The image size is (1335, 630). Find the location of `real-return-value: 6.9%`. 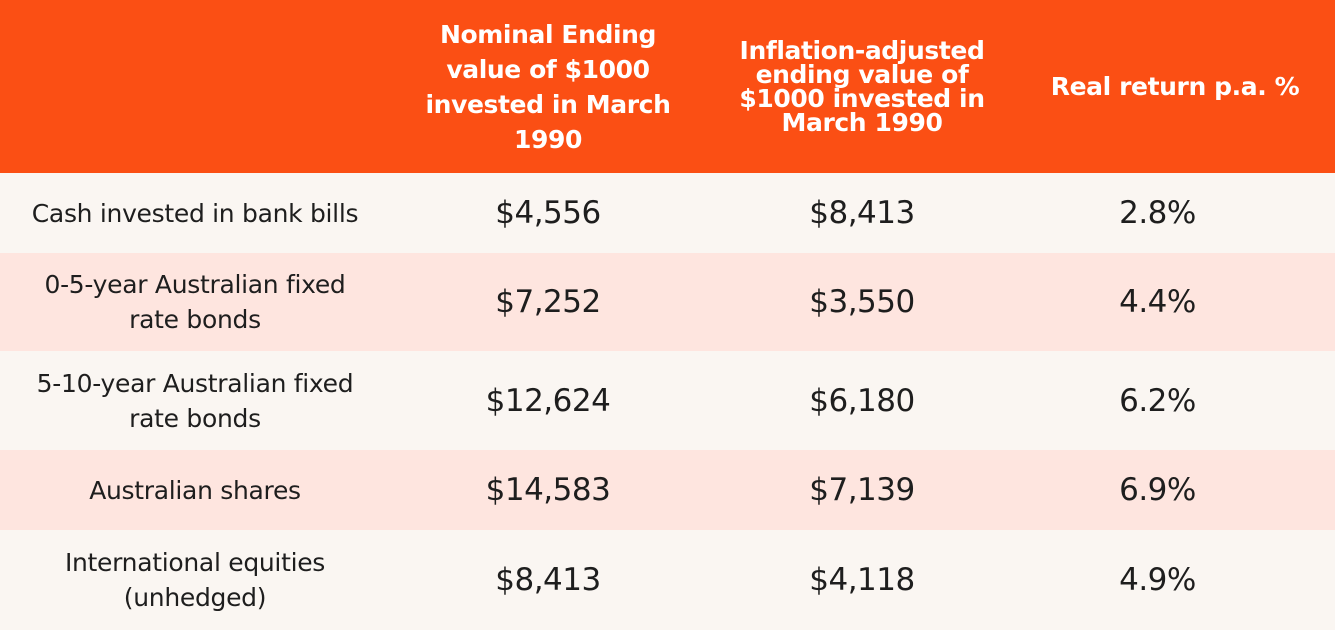

real-return-value: 6.9% is located at coordinates (1157, 490).